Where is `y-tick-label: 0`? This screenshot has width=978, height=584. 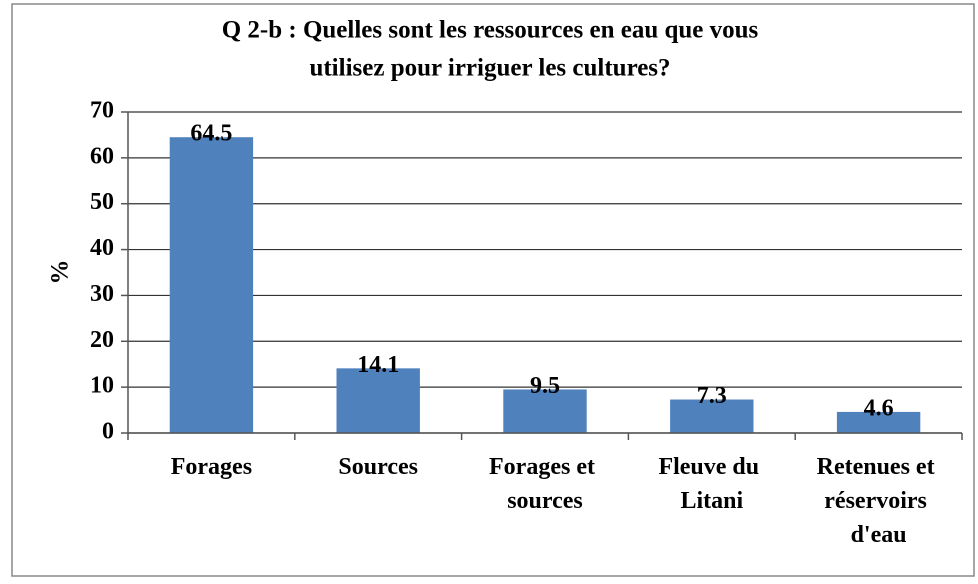 y-tick-label: 0 is located at coordinates (108, 432).